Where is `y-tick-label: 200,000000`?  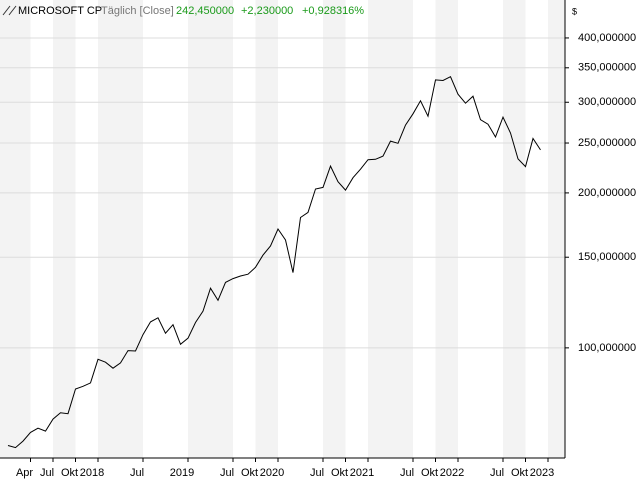
y-tick-label: 200,000000 is located at coordinates (607, 193).